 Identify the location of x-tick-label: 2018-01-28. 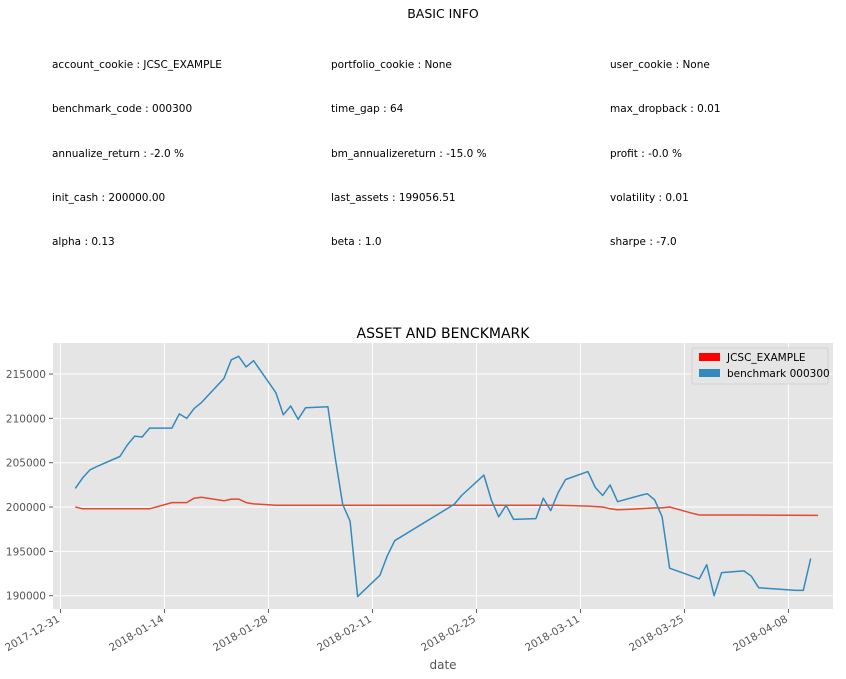
(240, 633).